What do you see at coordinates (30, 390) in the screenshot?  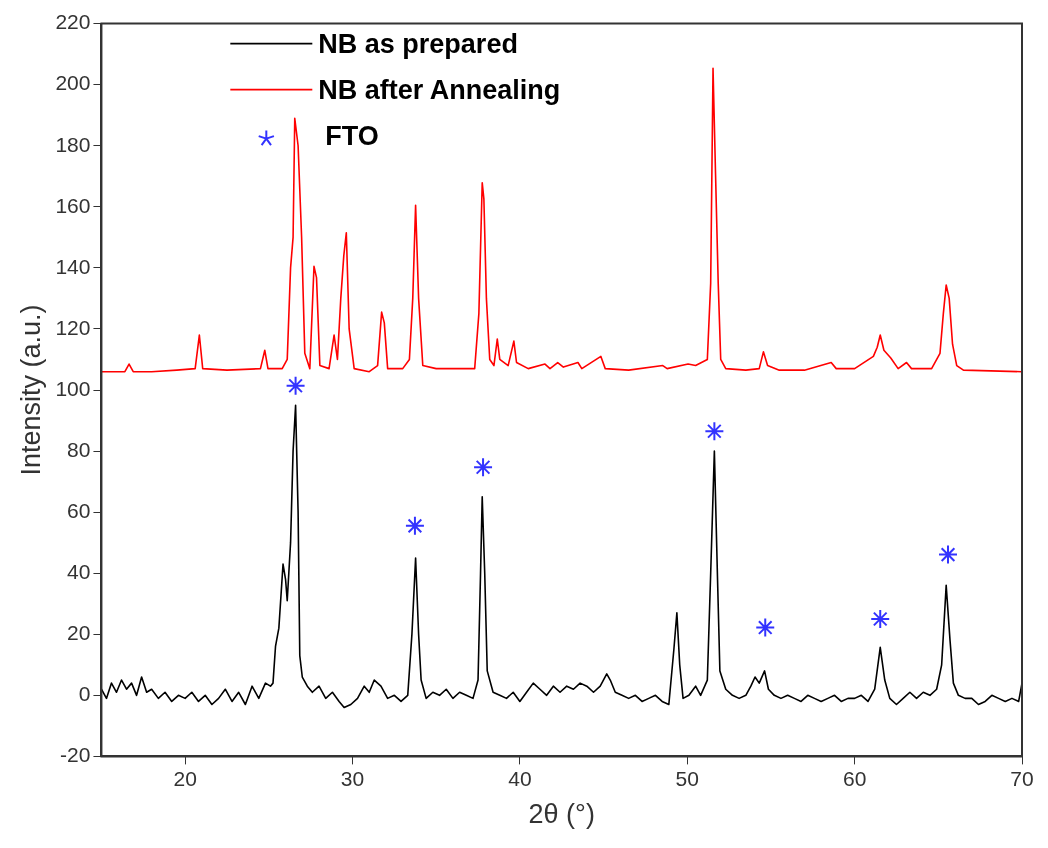 I see `y-axis-title: Intensity (a.u.)` at bounding box center [30, 390].